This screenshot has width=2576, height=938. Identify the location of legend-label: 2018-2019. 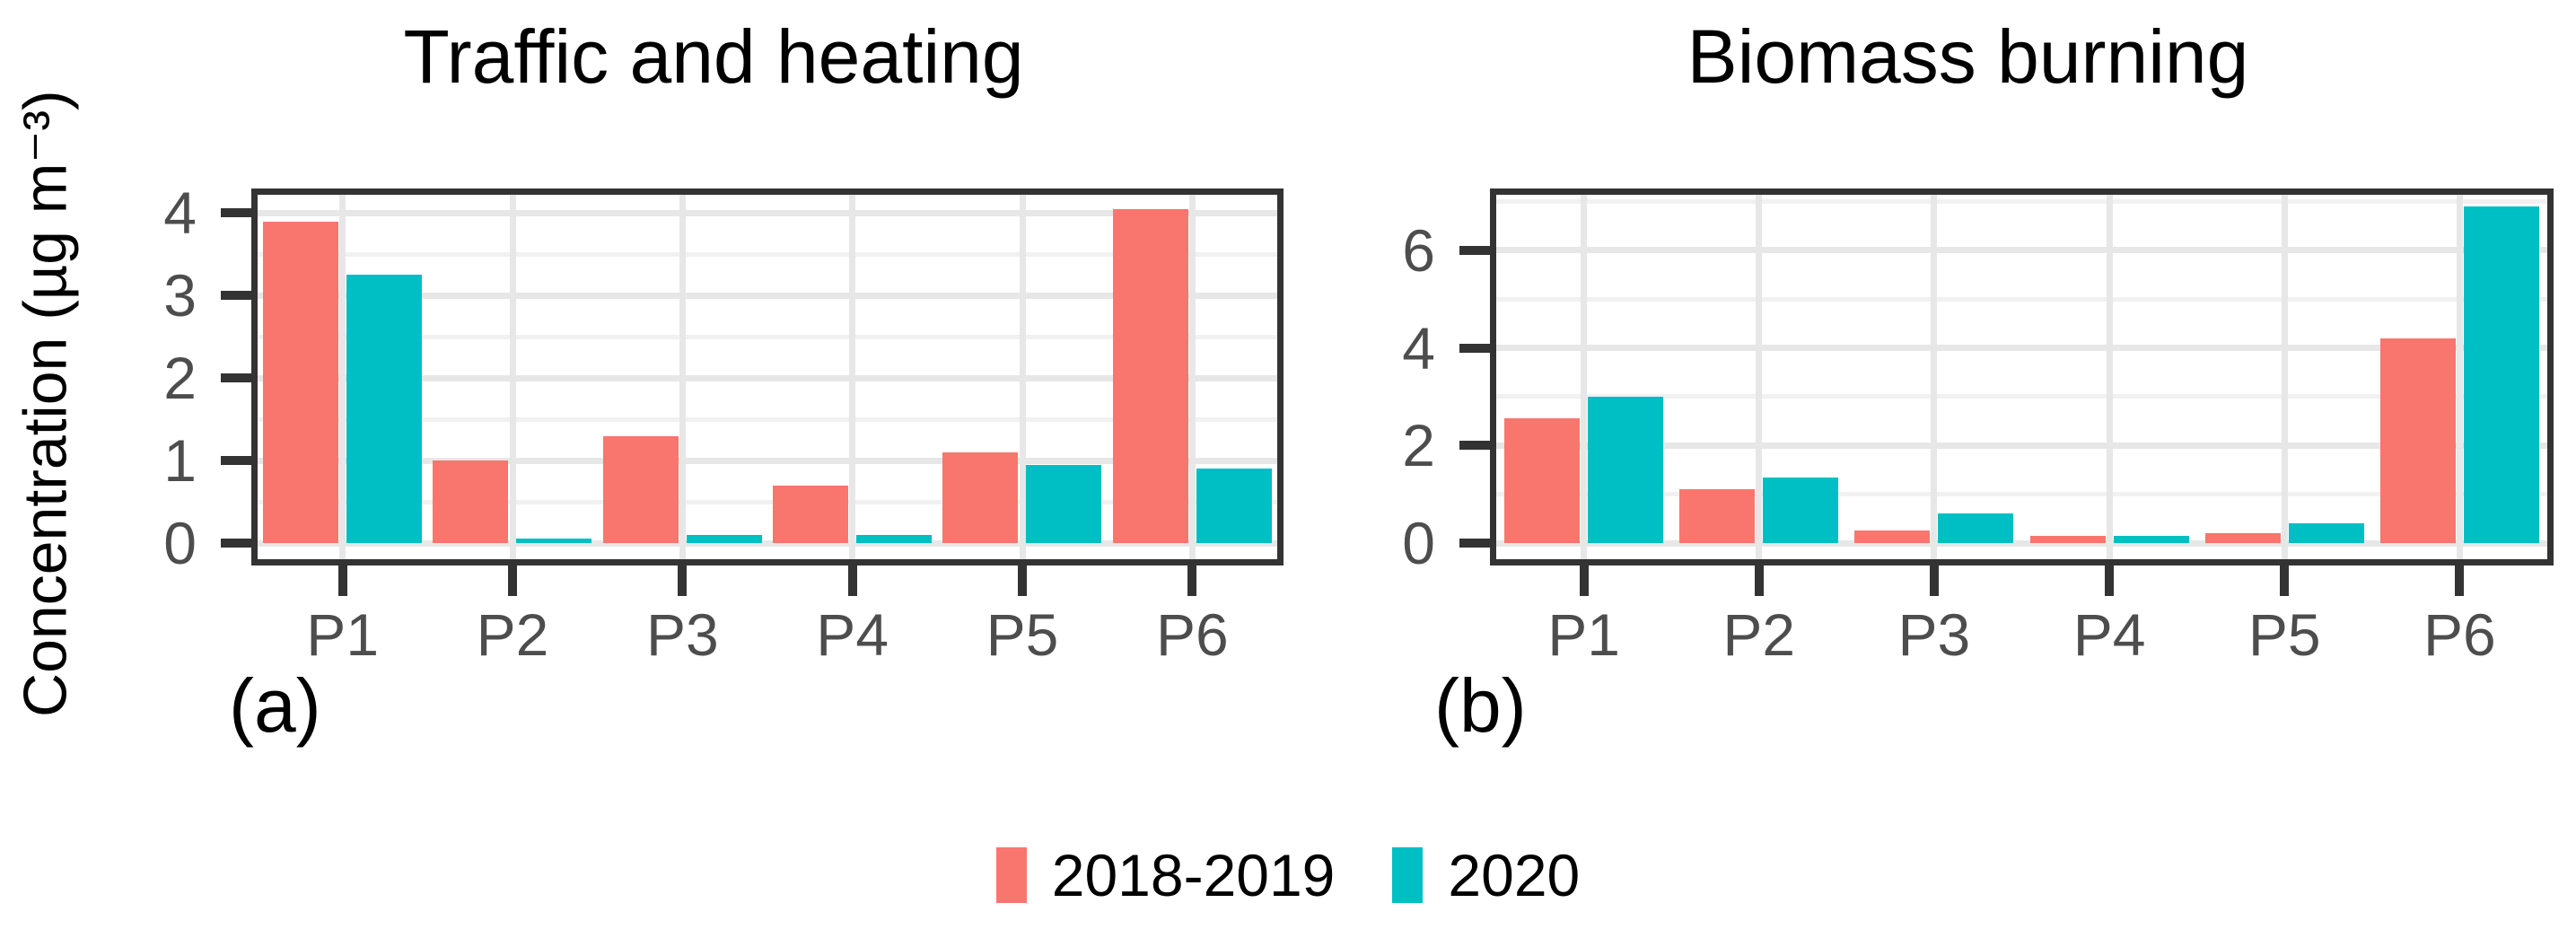
(1193, 875).